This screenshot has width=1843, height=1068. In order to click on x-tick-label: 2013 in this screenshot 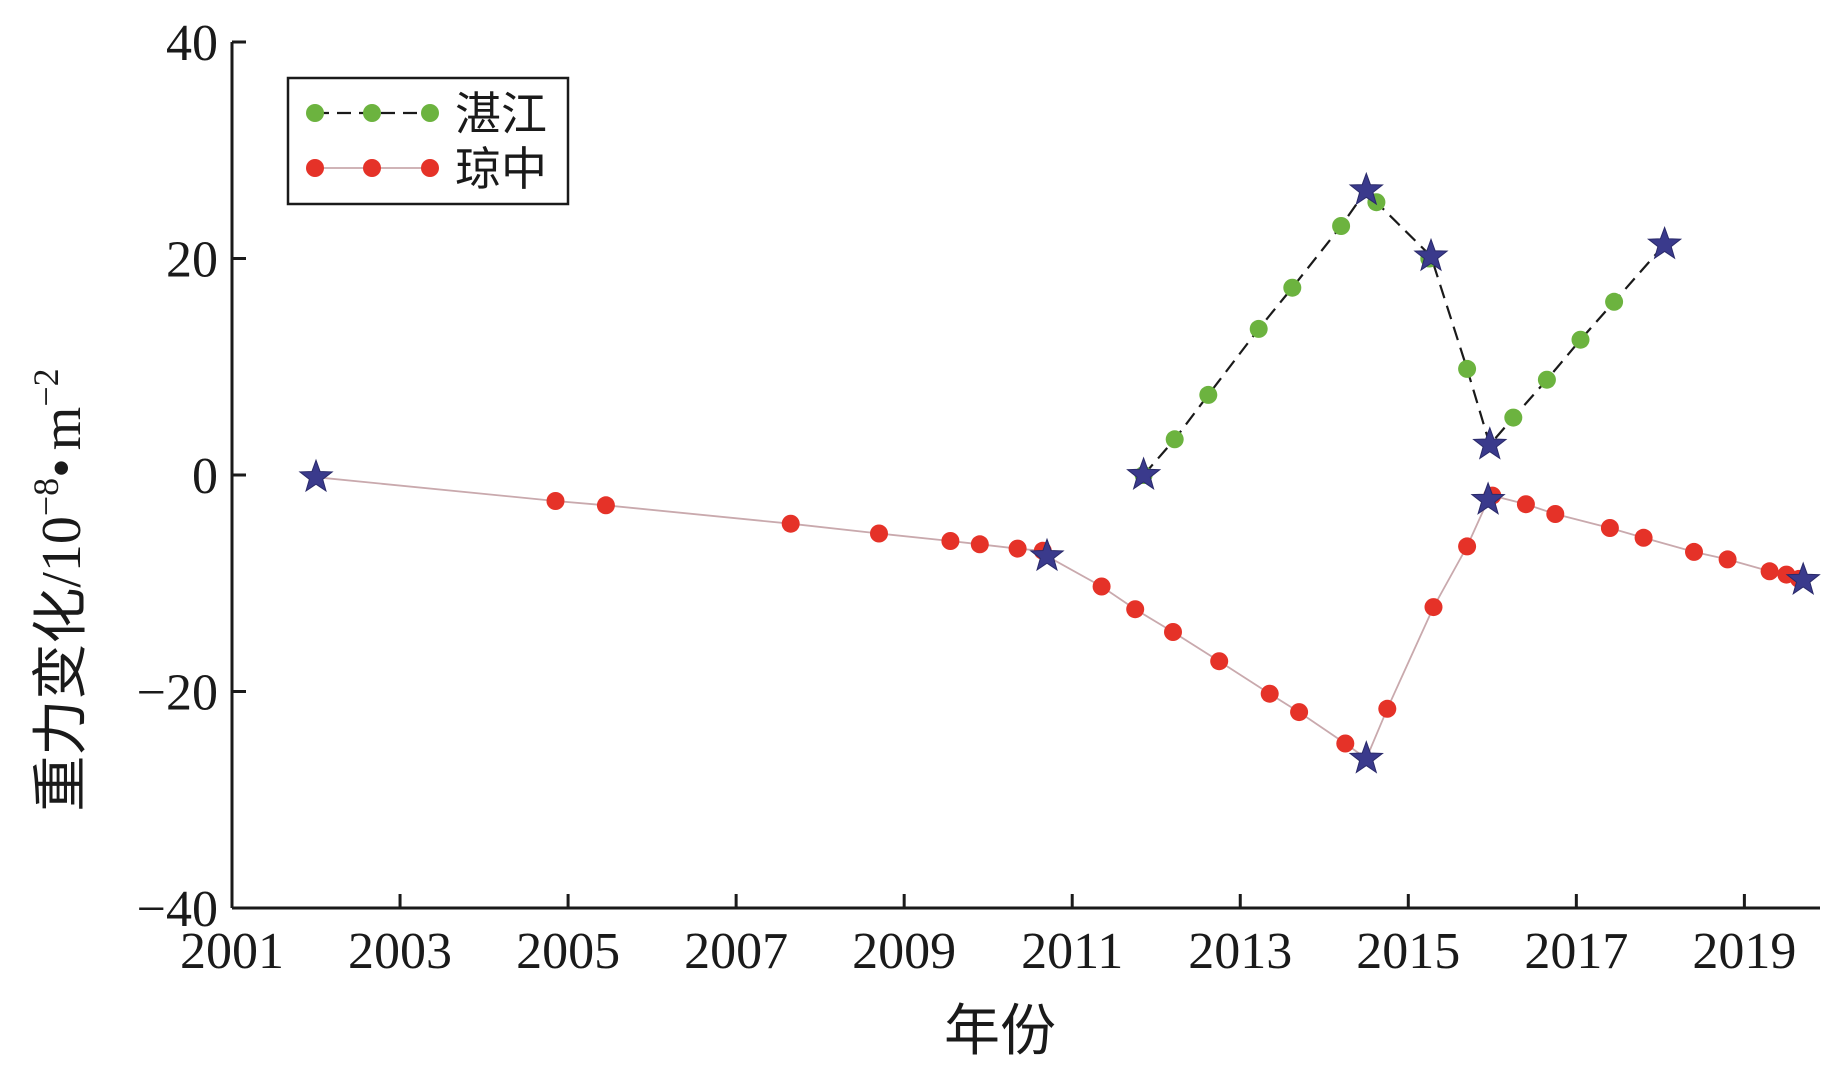, I will do `click(1240, 951)`.